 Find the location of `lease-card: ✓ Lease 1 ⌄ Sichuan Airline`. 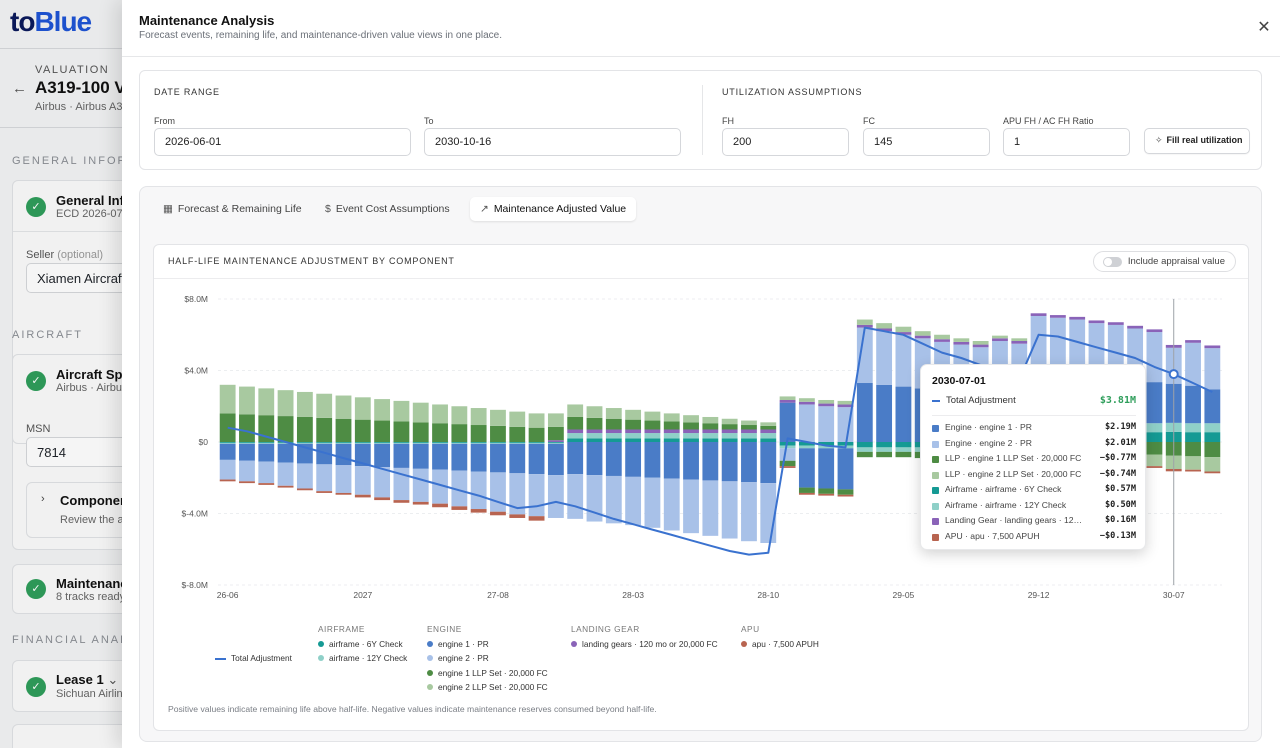

lease-card: ✓ Lease 1 ⌄ Sichuan Airline is located at coordinates (77, 686).